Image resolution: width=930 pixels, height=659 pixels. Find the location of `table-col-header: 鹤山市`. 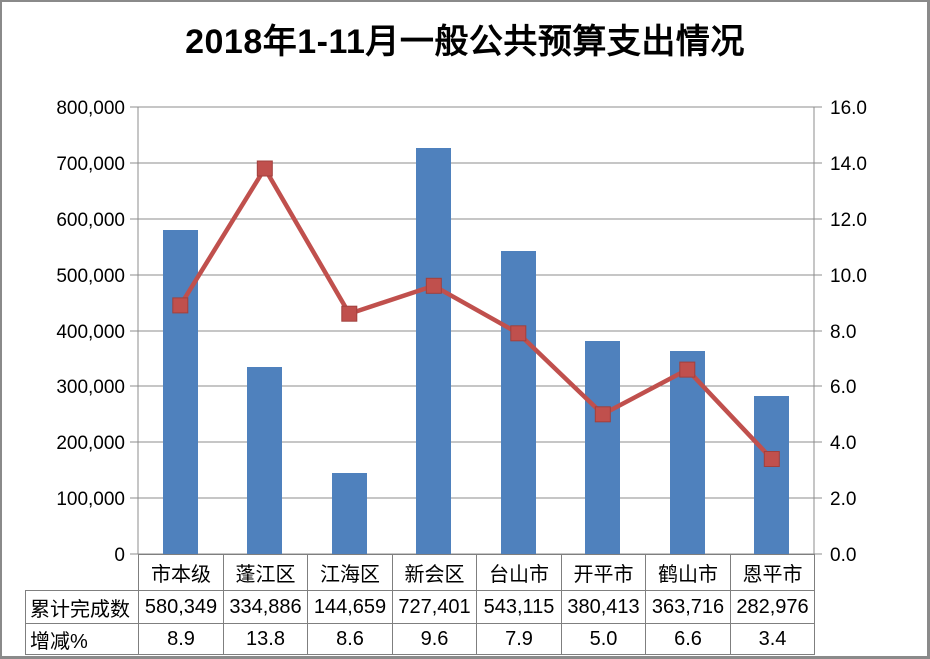

table-col-header: 鹤山市 is located at coordinates (688, 572).